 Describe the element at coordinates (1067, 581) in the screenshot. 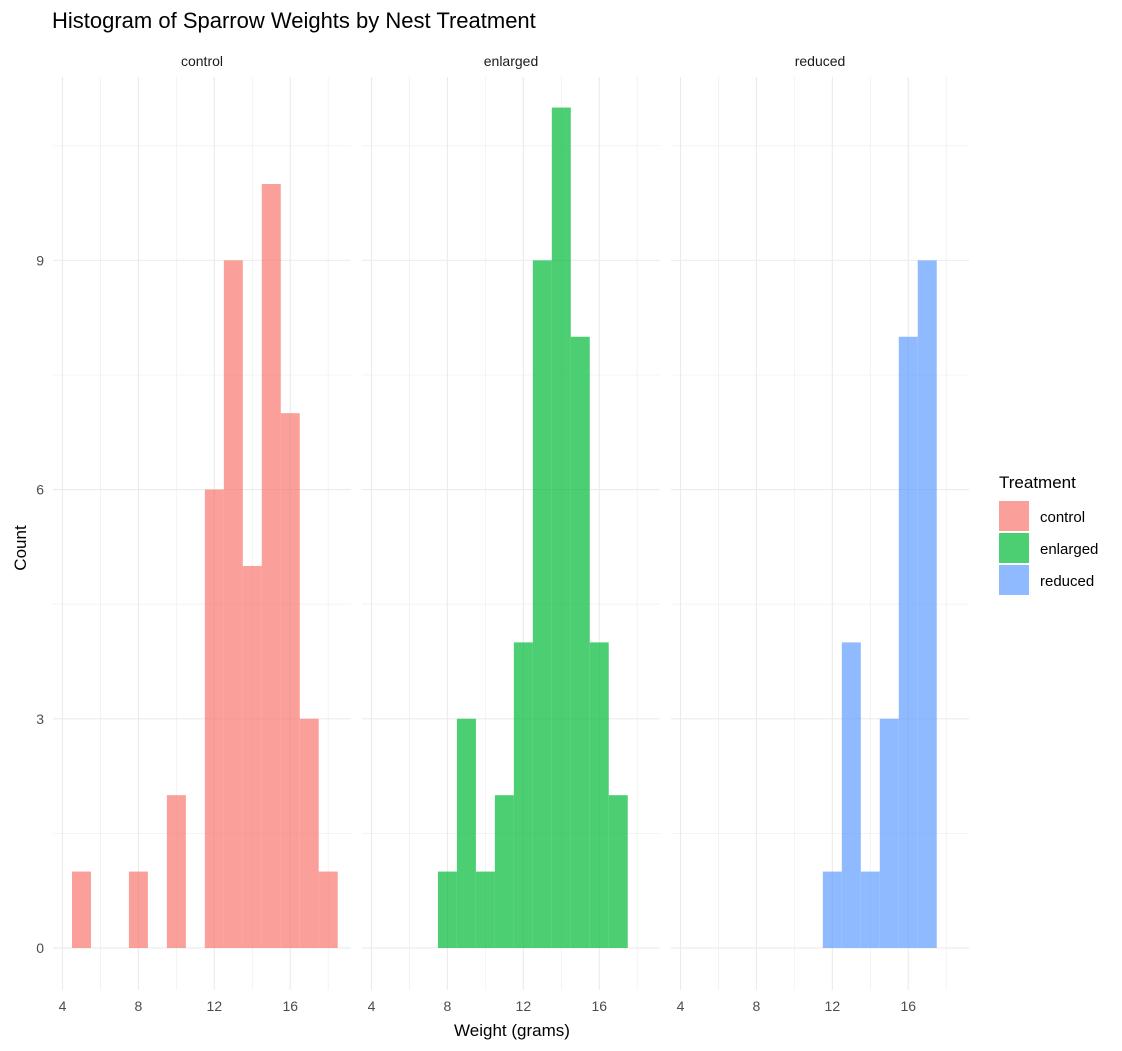

I see `legend-label-reduced: reduced` at that location.